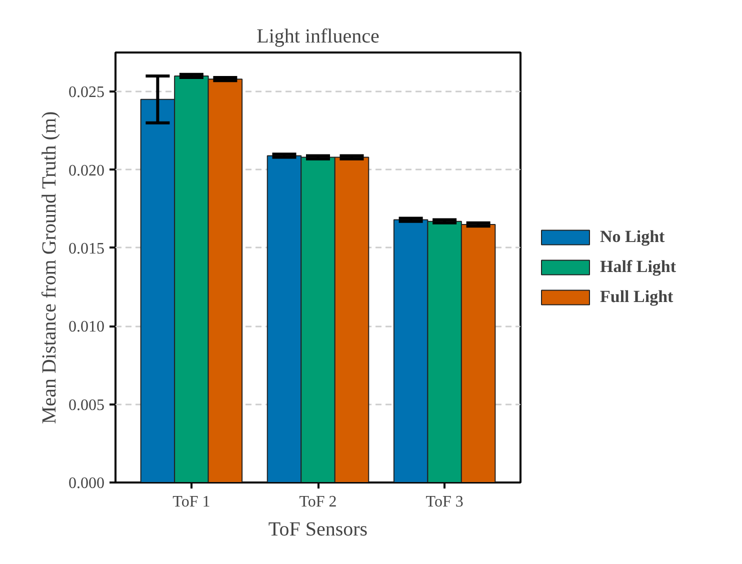 This screenshot has height=564, width=742. I want to click on legend-label: Half Light, so click(638, 267).